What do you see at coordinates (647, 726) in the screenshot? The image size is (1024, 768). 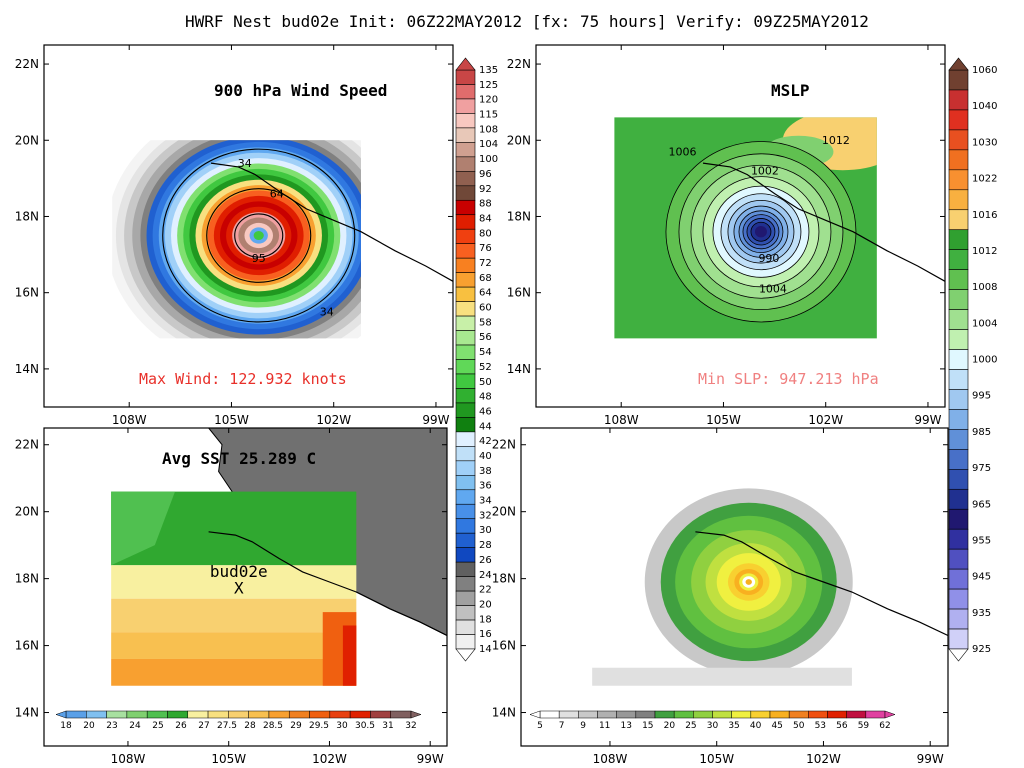 I see `colorbar-precip-label: 15` at bounding box center [647, 726].